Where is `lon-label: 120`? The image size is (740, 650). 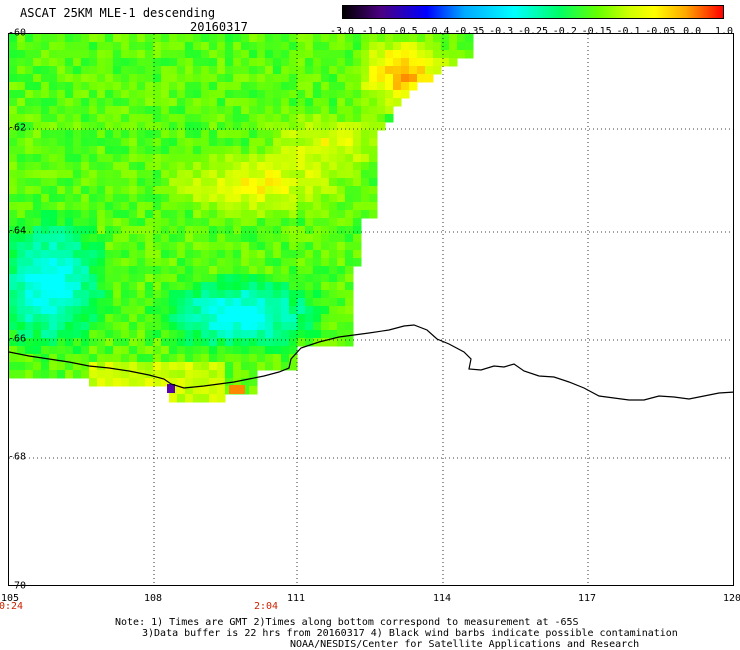 lon-label: 120 is located at coordinates (731, 598).